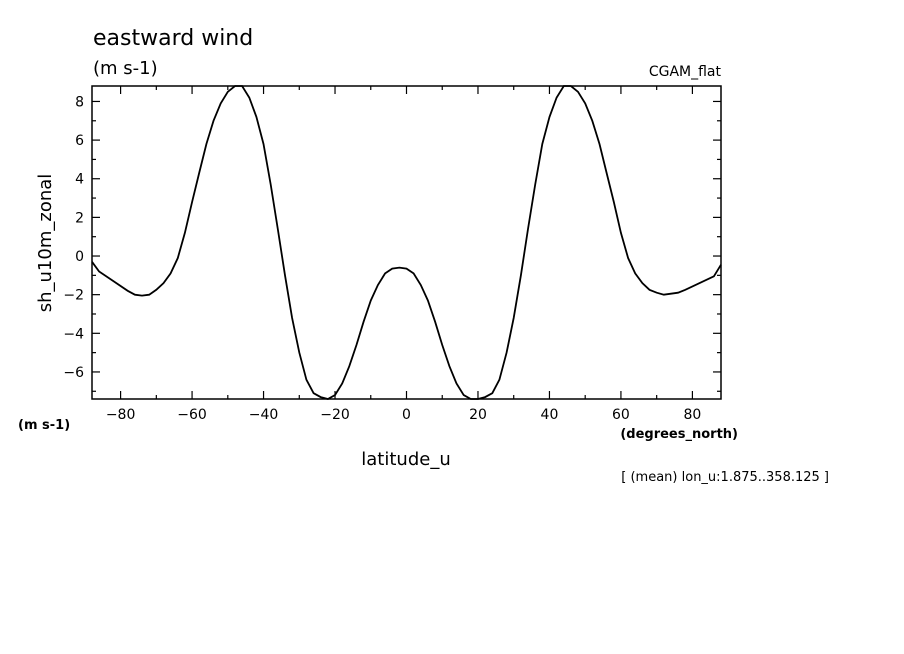 The height and width of the screenshot is (654, 904). I want to click on y-axis-units: (m s-1), so click(44, 425).